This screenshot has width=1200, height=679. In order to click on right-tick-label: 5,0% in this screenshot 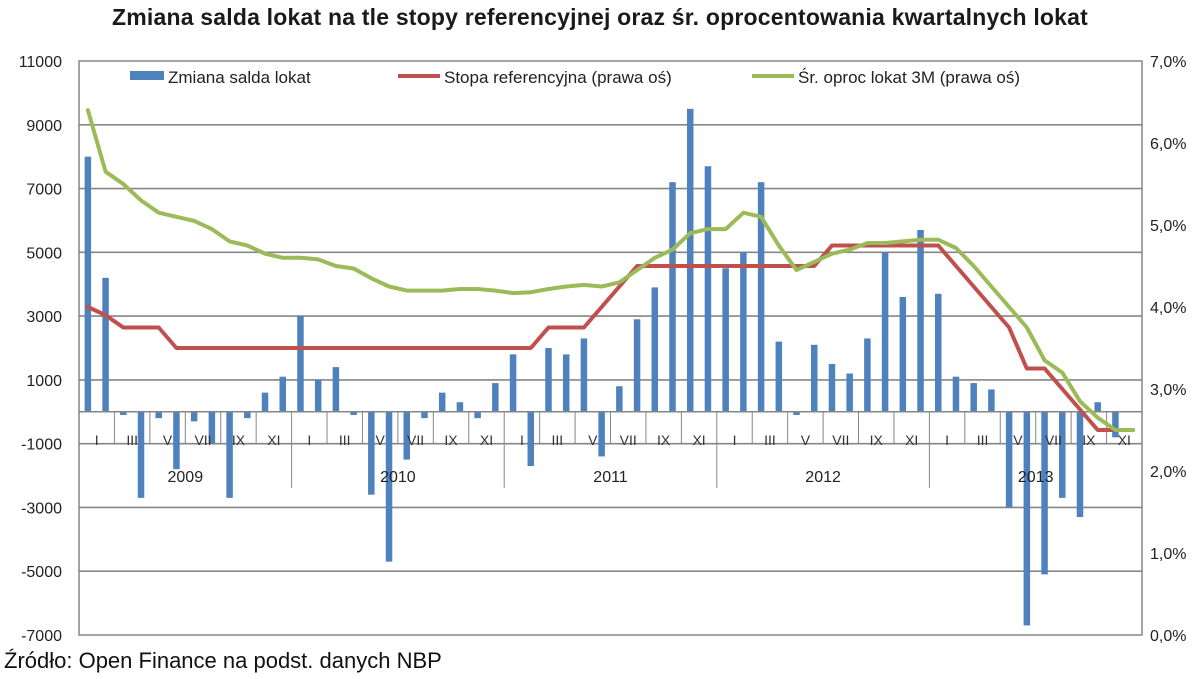, I will do `click(1168, 226)`.